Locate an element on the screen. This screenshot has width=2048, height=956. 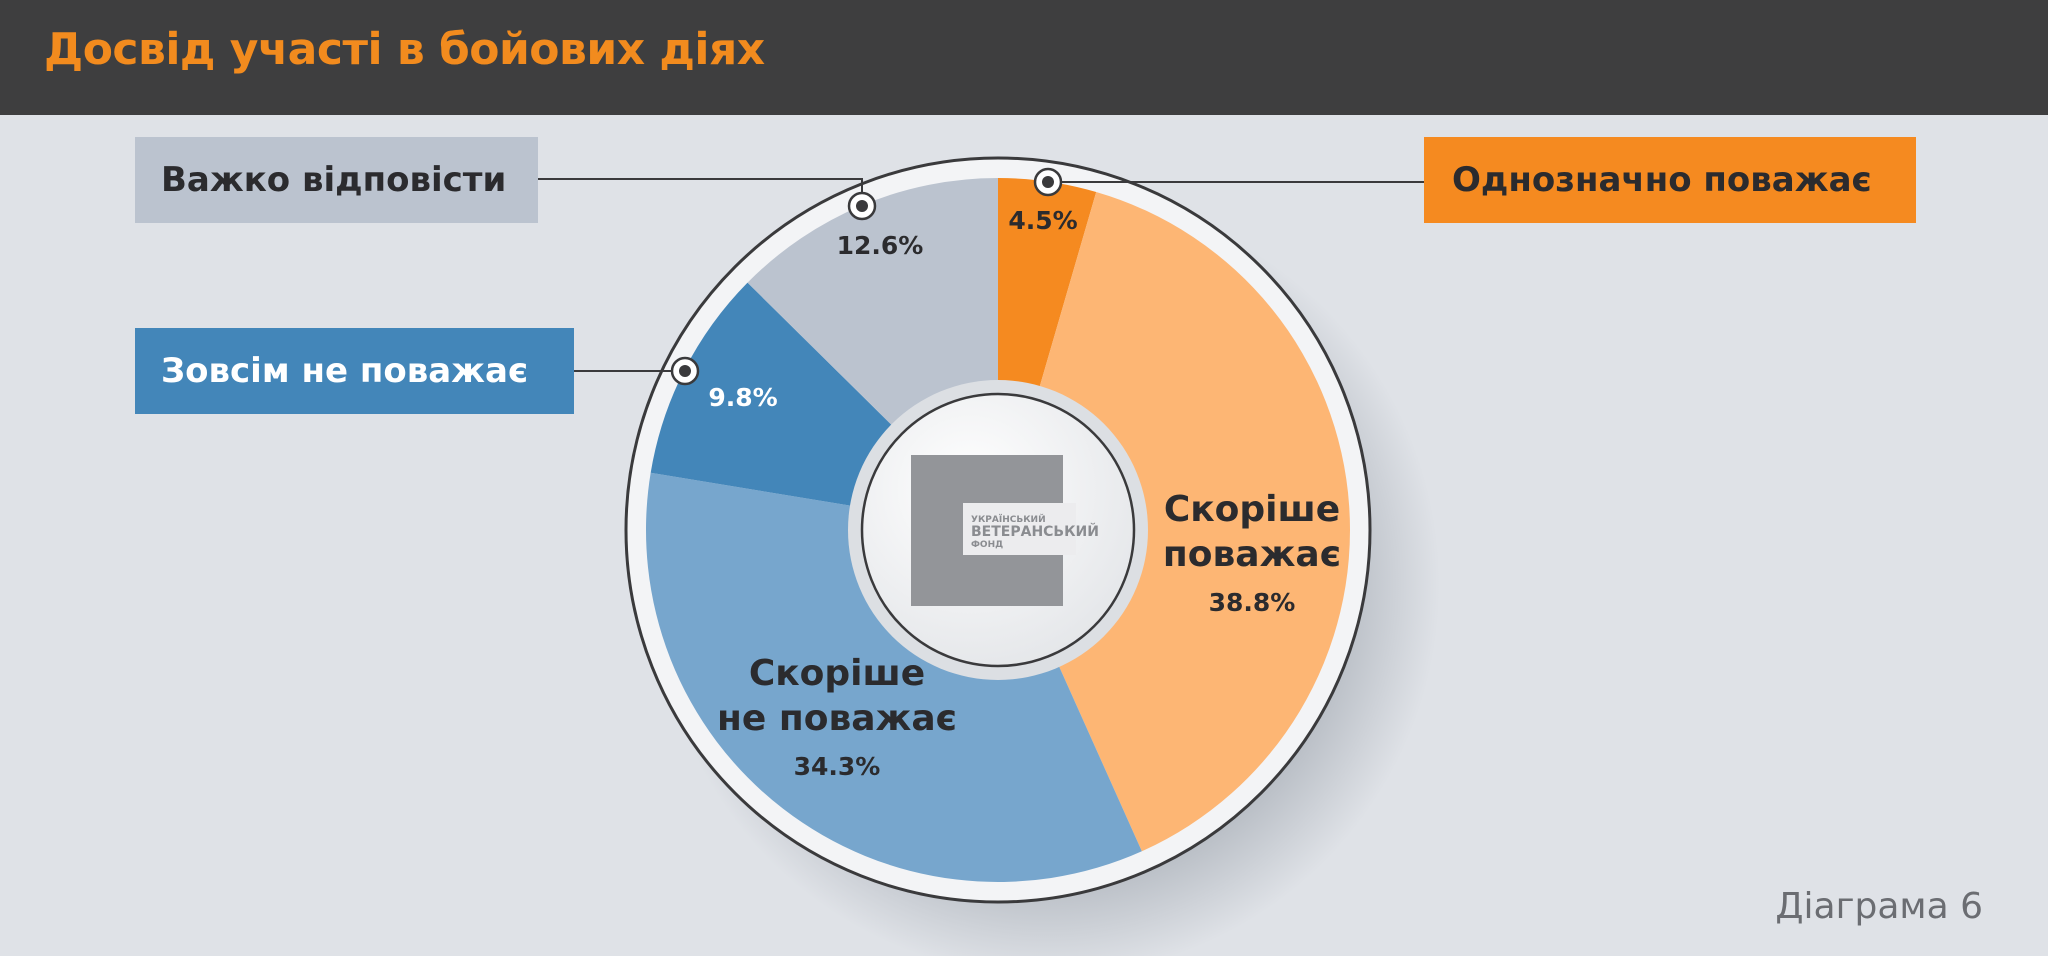
diagram-number: Діаграма 6 is located at coordinates (1879, 906).